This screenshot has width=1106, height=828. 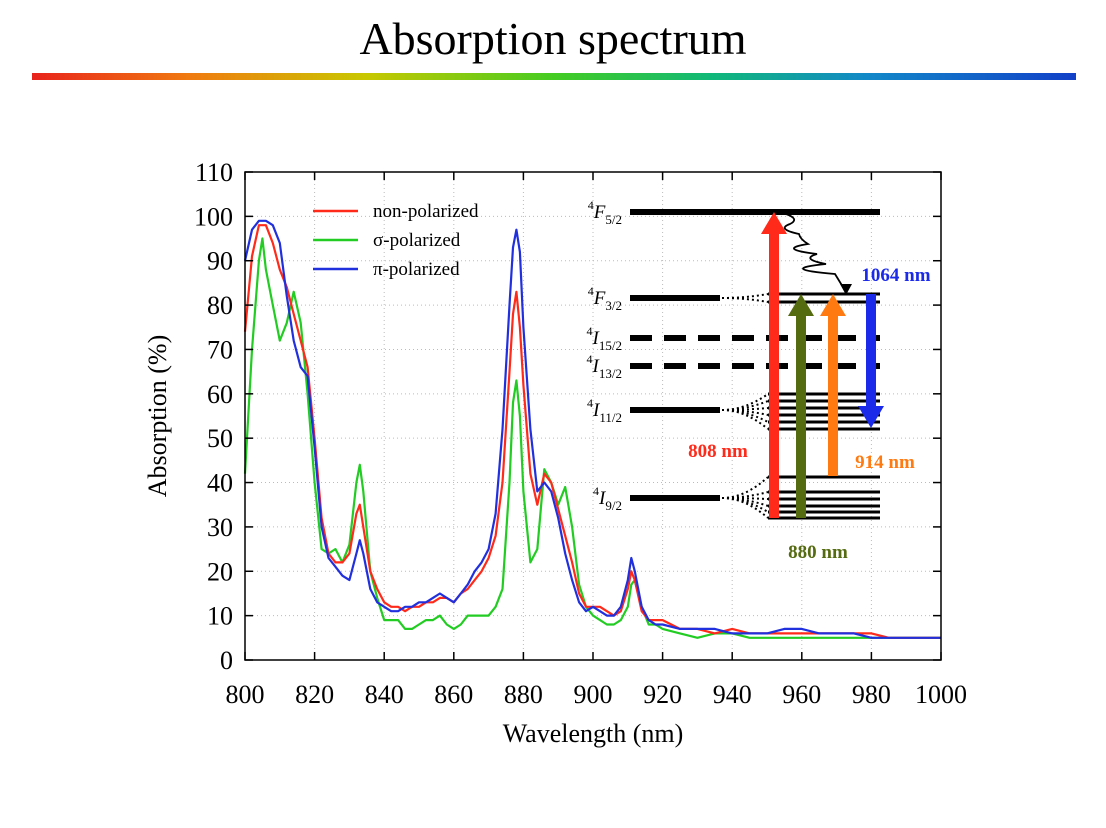 I want to click on y-tick-label: 100, so click(x=213, y=216).